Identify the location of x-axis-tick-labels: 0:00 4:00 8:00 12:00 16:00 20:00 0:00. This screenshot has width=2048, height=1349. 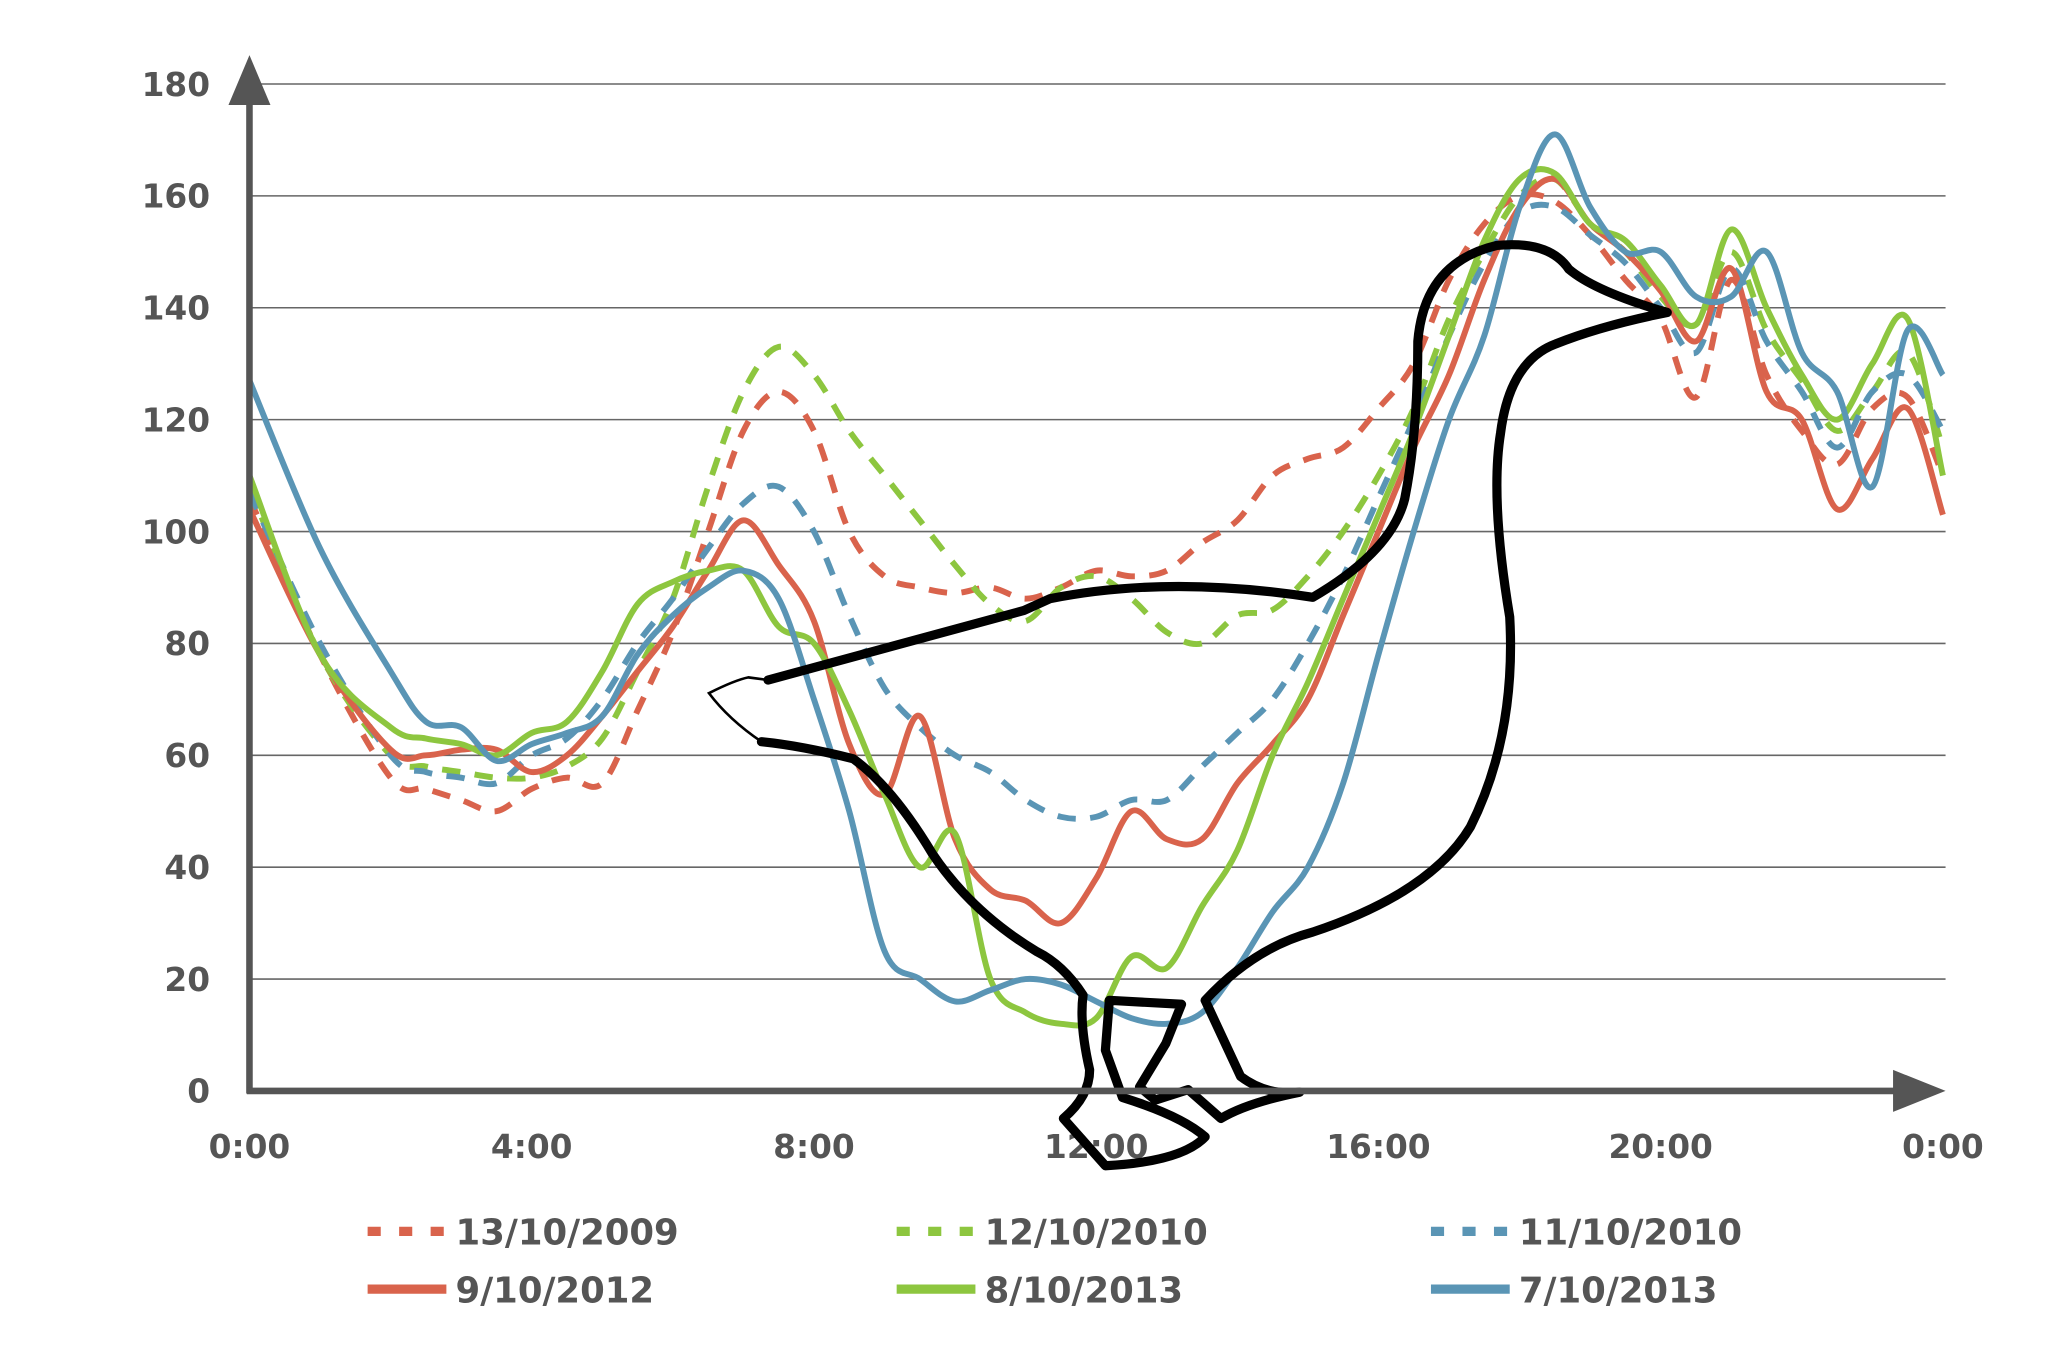
(1096, 1147).